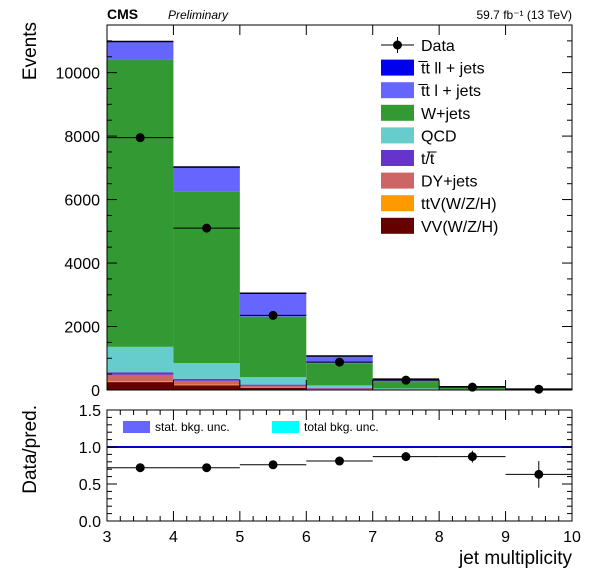 Image resolution: width=596 pixels, height=577 pixels. Describe the element at coordinates (173, 537) in the screenshot. I see `bottom-xtick-label-1: 4` at that location.